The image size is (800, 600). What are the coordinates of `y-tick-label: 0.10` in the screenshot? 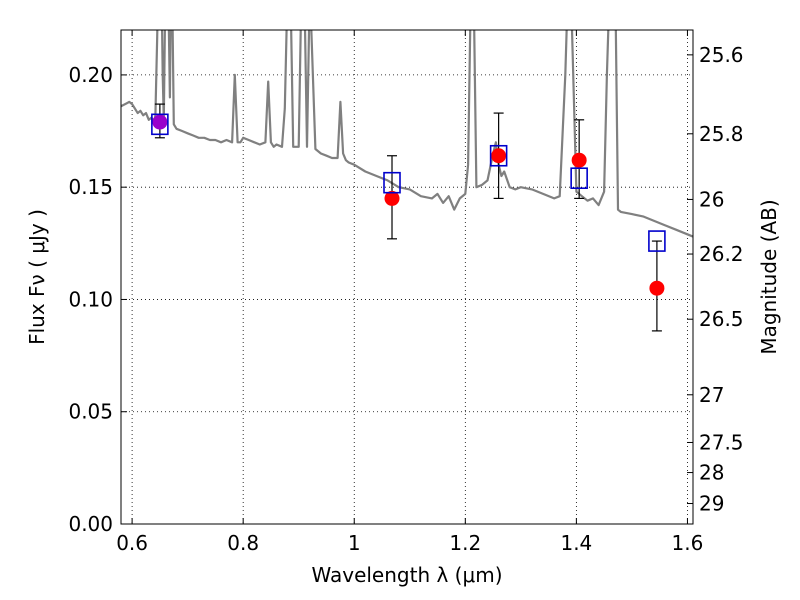 It's located at (90, 299).